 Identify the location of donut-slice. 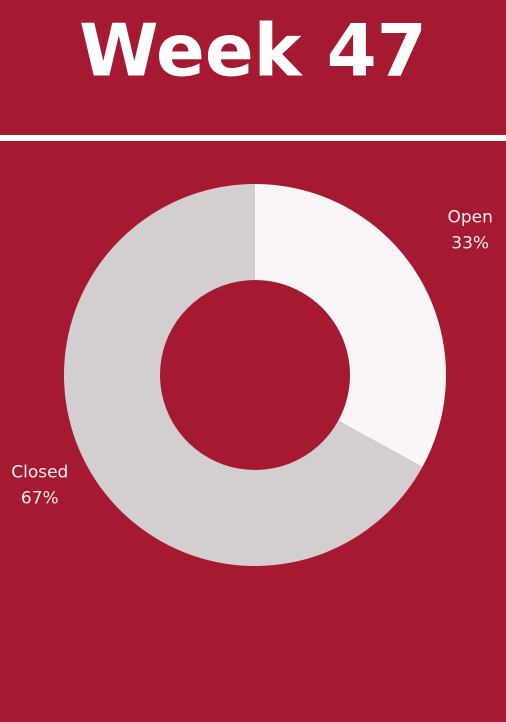
(351, 326).